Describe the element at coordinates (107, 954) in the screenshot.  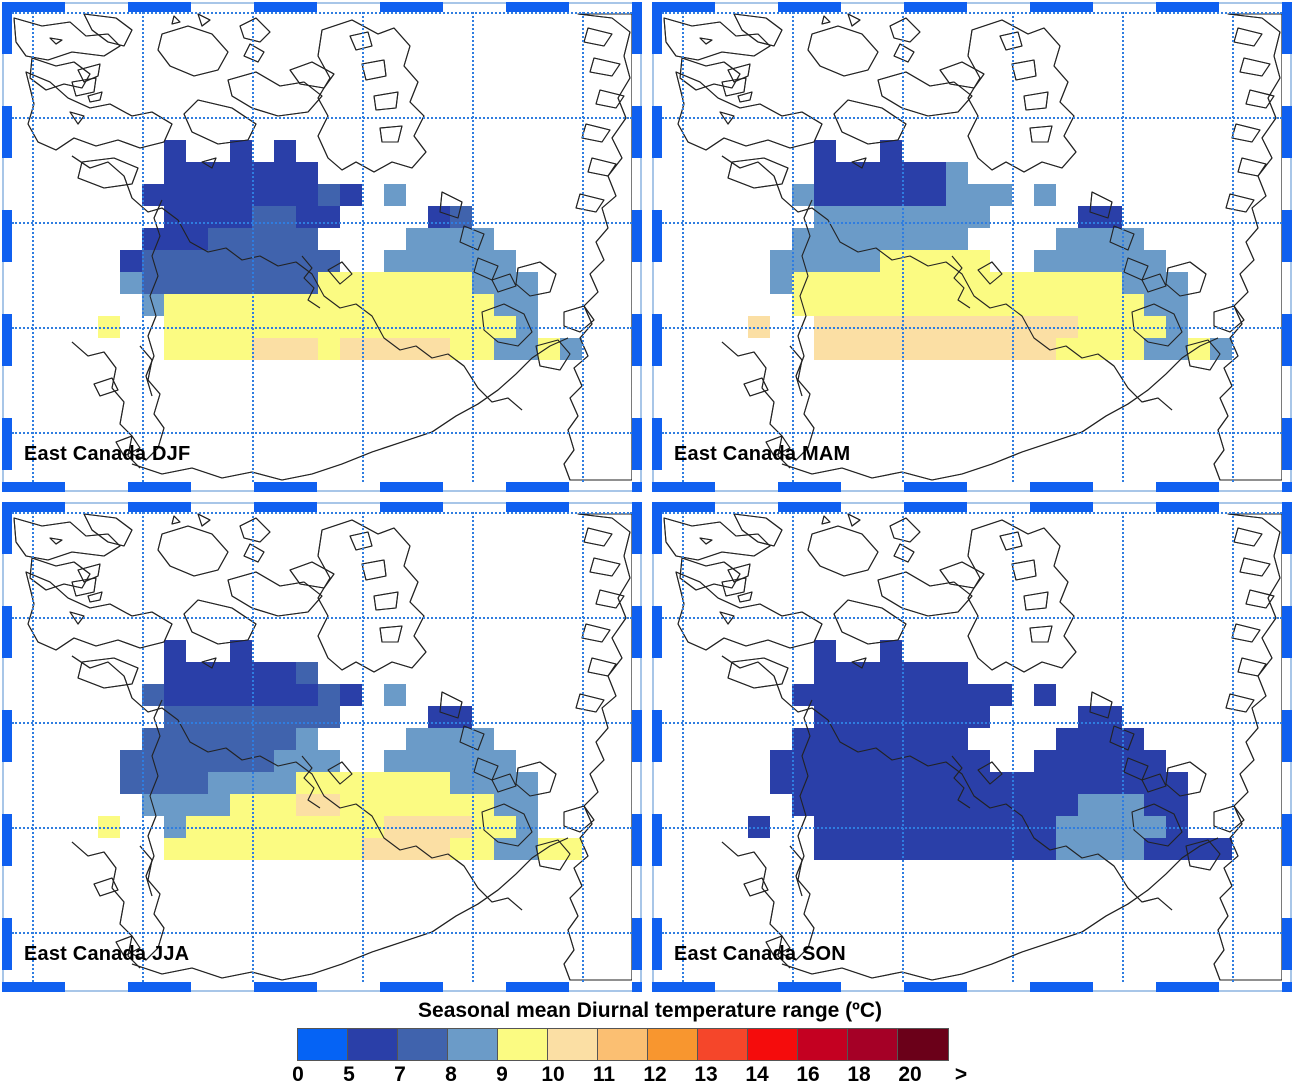
I see `panel-label-jja: East Canada JJA` at that location.